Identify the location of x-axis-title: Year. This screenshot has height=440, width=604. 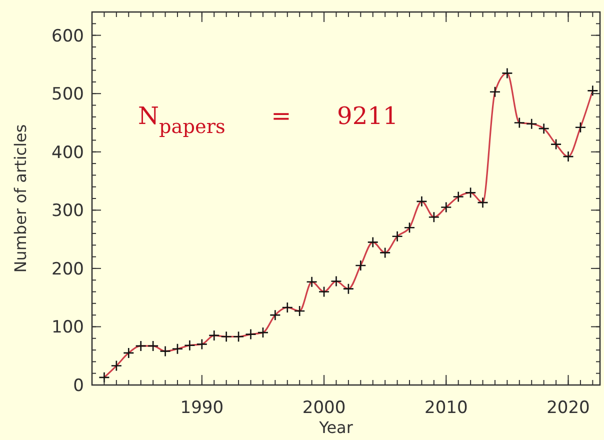
(336, 427).